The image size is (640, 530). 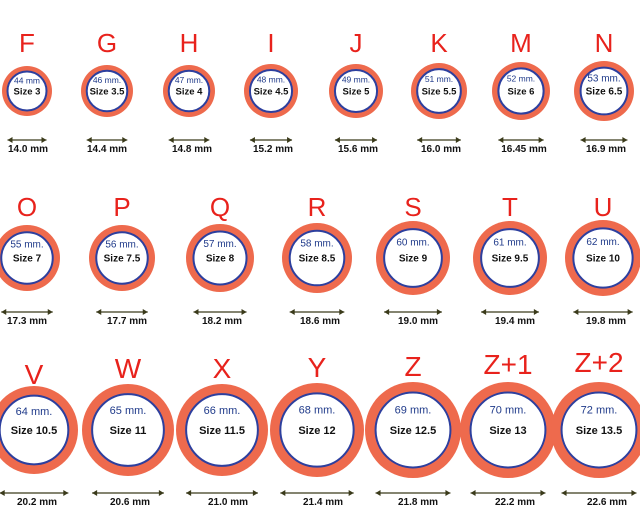 I want to click on ring-item: N 53 mm. Size 6.5 16.9 mm, so click(x=604, y=91).